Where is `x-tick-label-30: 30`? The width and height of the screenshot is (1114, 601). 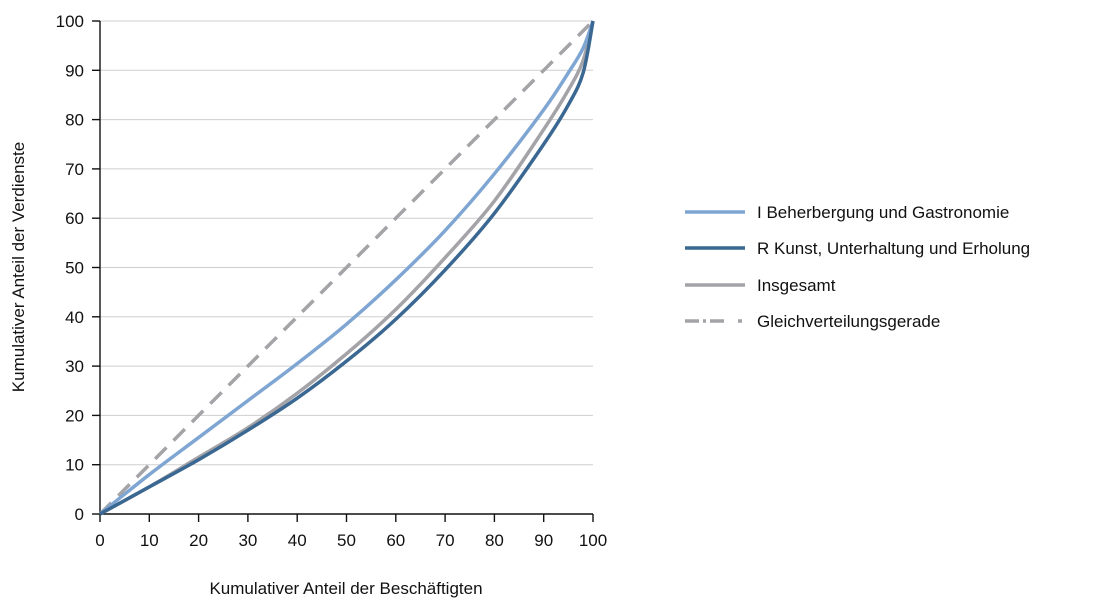
x-tick-label-30: 30 is located at coordinates (247, 540).